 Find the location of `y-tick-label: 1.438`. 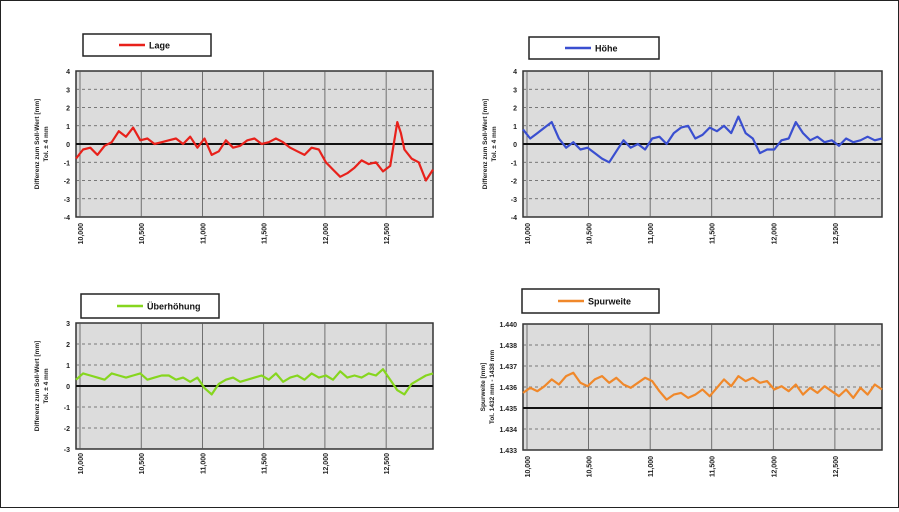

y-tick-label: 1.438 is located at coordinates (508, 346).